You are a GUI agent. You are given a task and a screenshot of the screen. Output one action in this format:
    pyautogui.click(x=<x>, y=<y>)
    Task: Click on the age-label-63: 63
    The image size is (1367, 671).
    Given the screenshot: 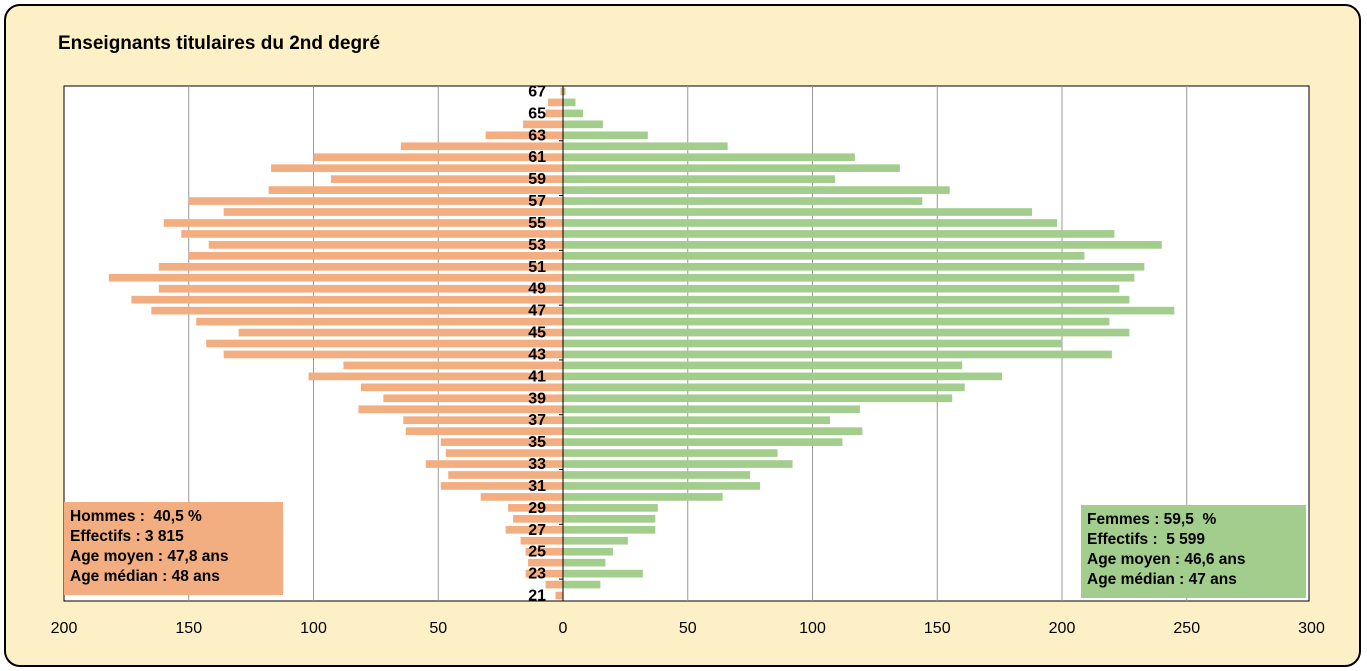 What is the action you would take?
    pyautogui.click(x=537, y=135)
    